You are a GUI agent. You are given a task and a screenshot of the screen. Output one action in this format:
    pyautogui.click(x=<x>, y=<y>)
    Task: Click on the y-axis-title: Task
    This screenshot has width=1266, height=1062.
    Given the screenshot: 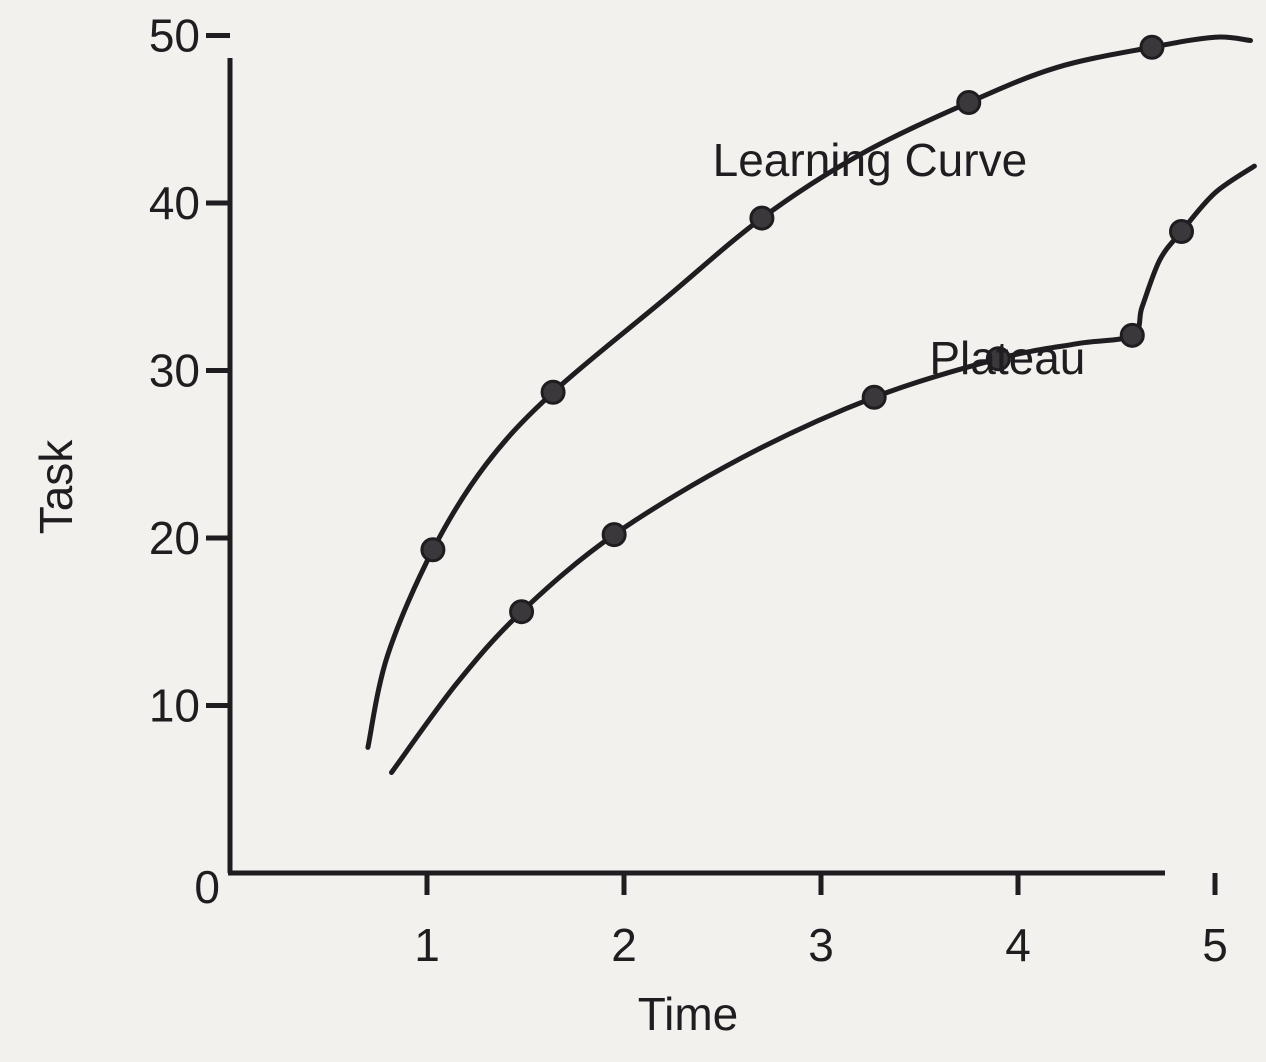 What is the action you would take?
    pyautogui.click(x=56, y=487)
    